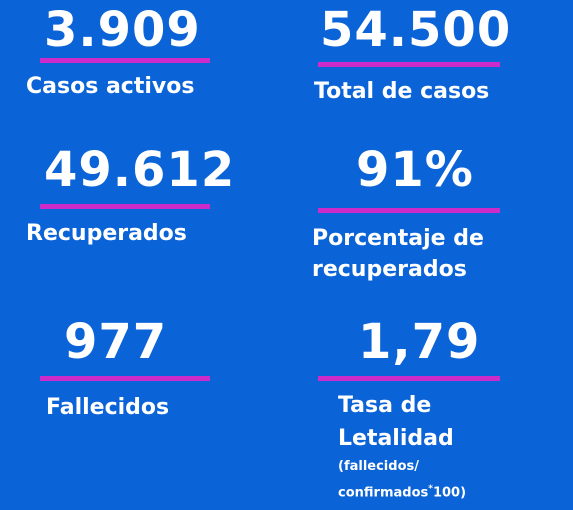  What do you see at coordinates (378, 466) in the screenshot?
I see `fatality-rate-note-line1: (fallecidos/` at bounding box center [378, 466].